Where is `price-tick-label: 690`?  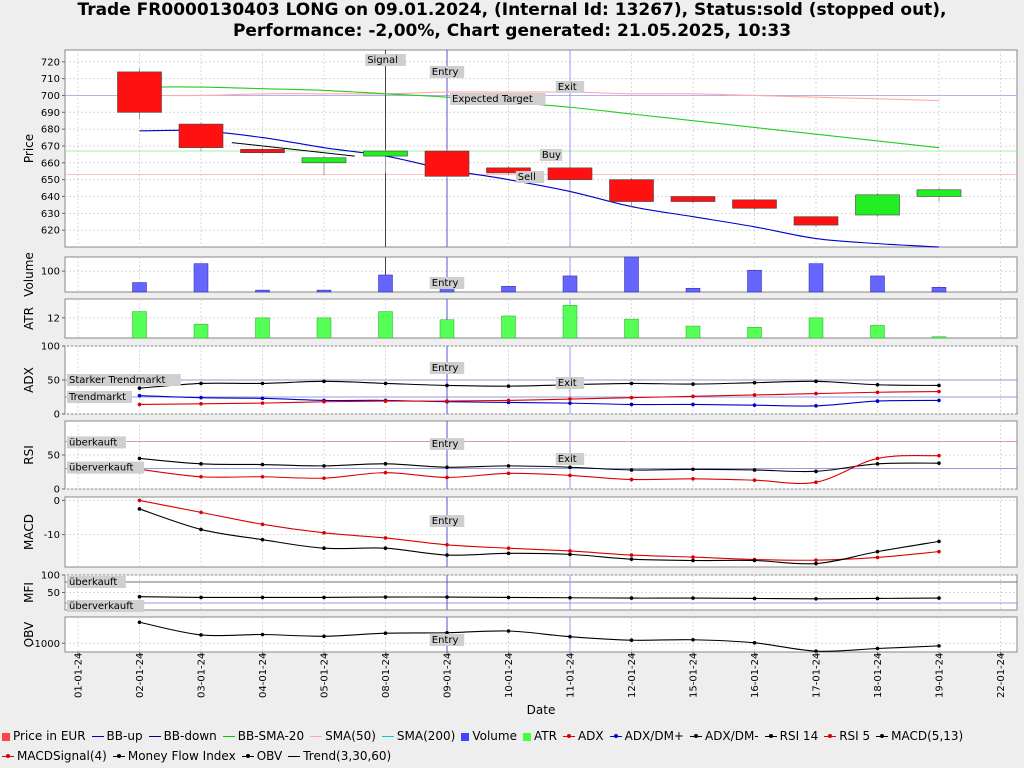
price-tick-label: 690 is located at coordinates (50, 113).